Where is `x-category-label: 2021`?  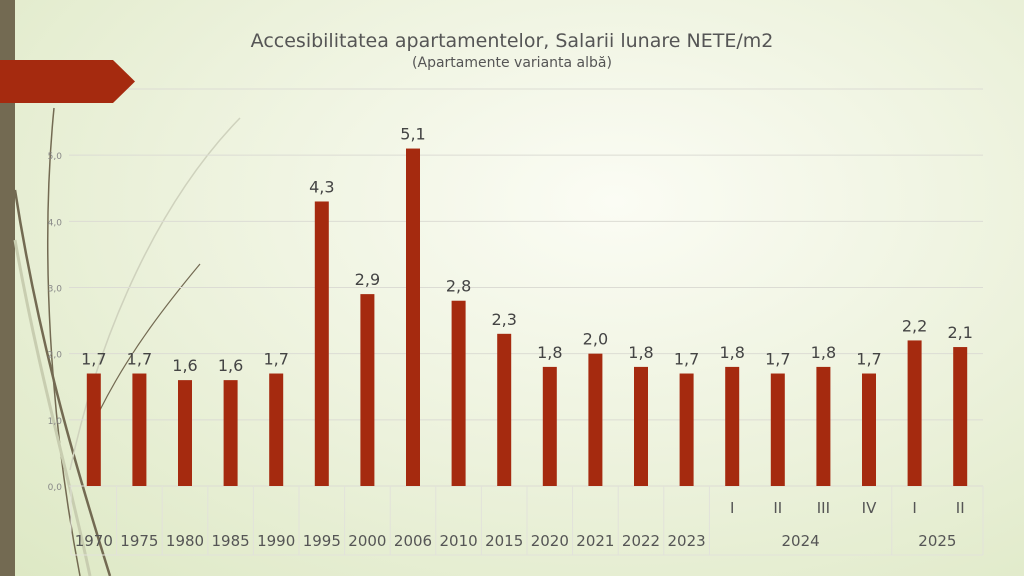 x-category-label: 2021 is located at coordinates (595, 541).